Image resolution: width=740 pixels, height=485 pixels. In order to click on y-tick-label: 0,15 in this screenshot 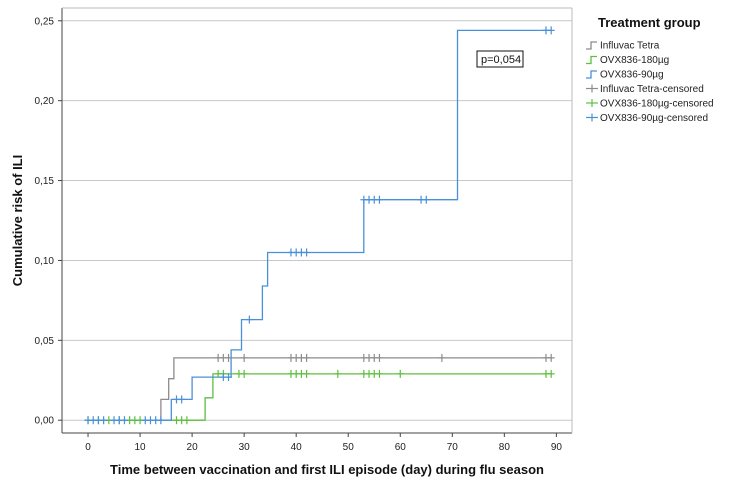, I will do `click(45, 181)`.